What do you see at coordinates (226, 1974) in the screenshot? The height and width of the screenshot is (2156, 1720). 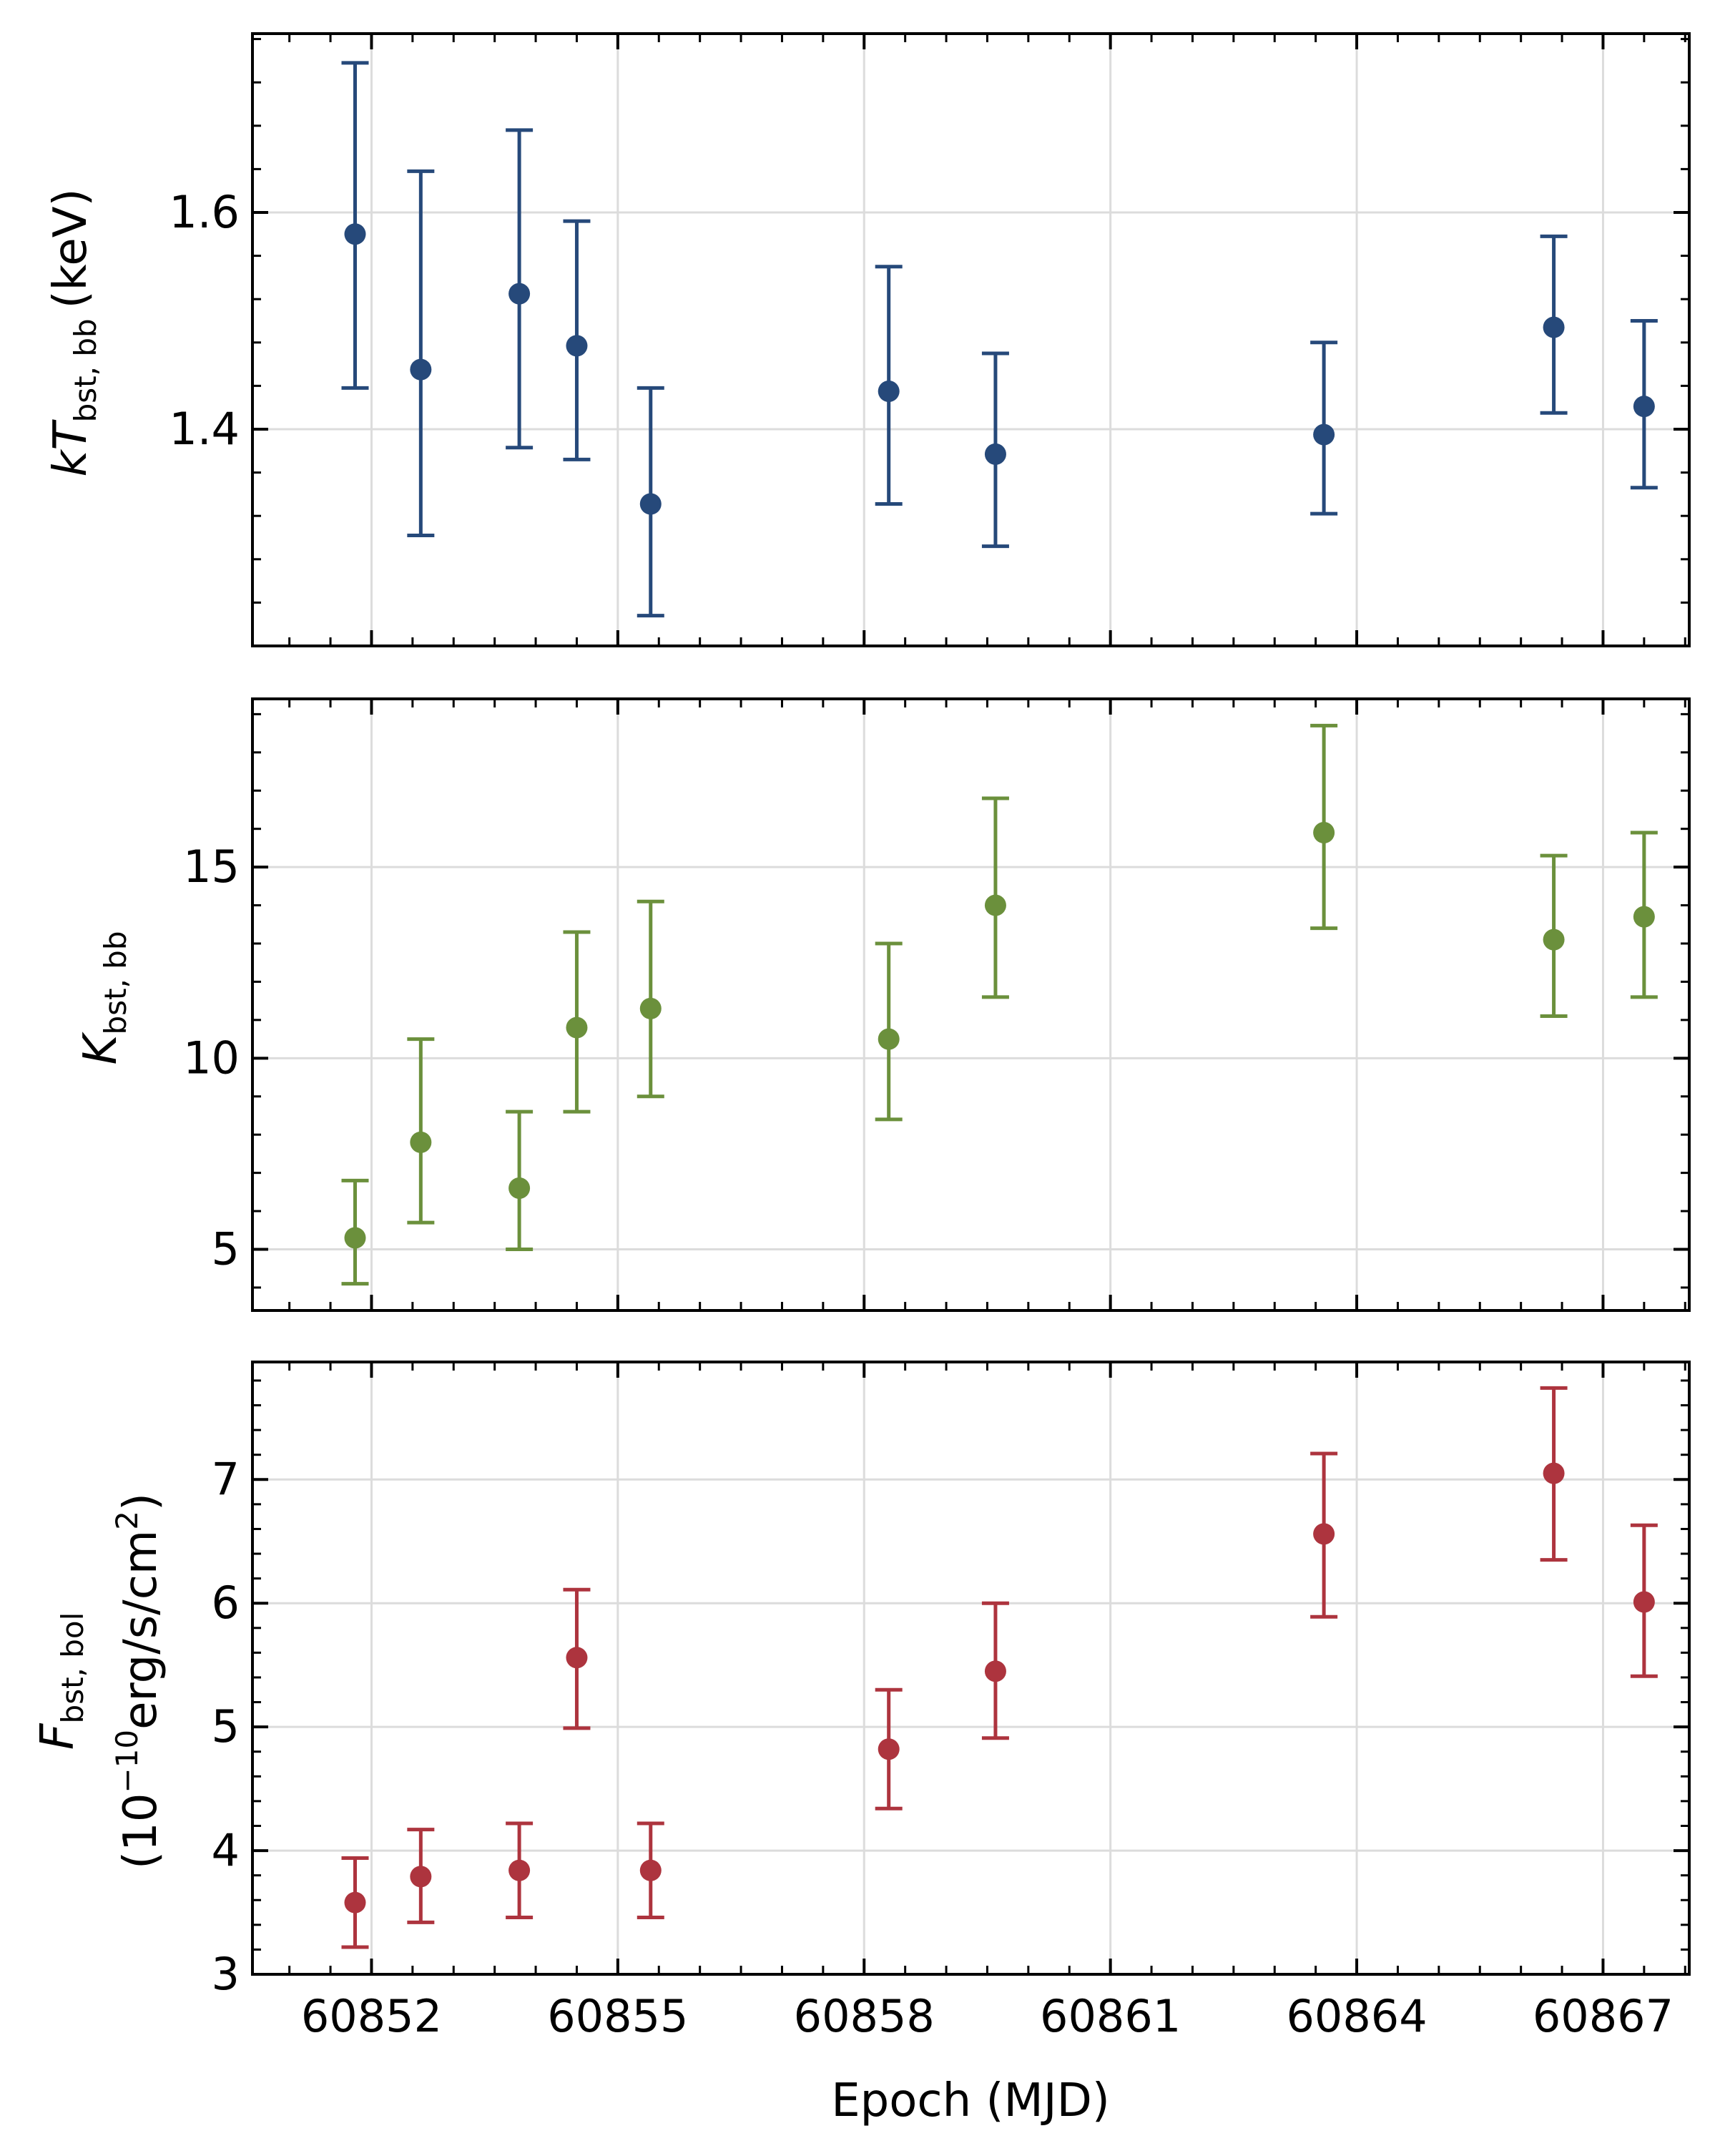 I see `y-tick-label: 3` at bounding box center [226, 1974].